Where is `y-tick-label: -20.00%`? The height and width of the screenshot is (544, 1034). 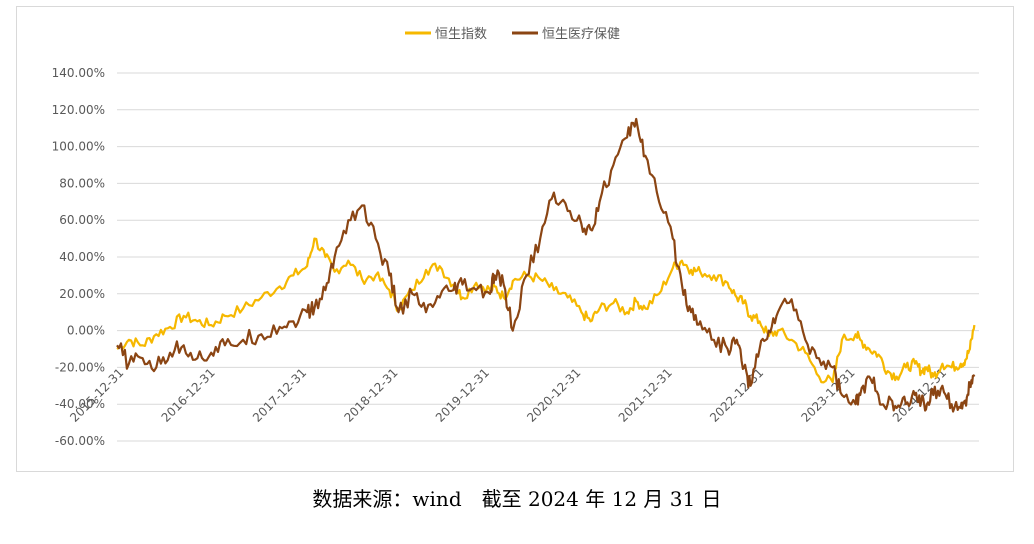 y-tick-label: -20.00% is located at coordinates (80, 367).